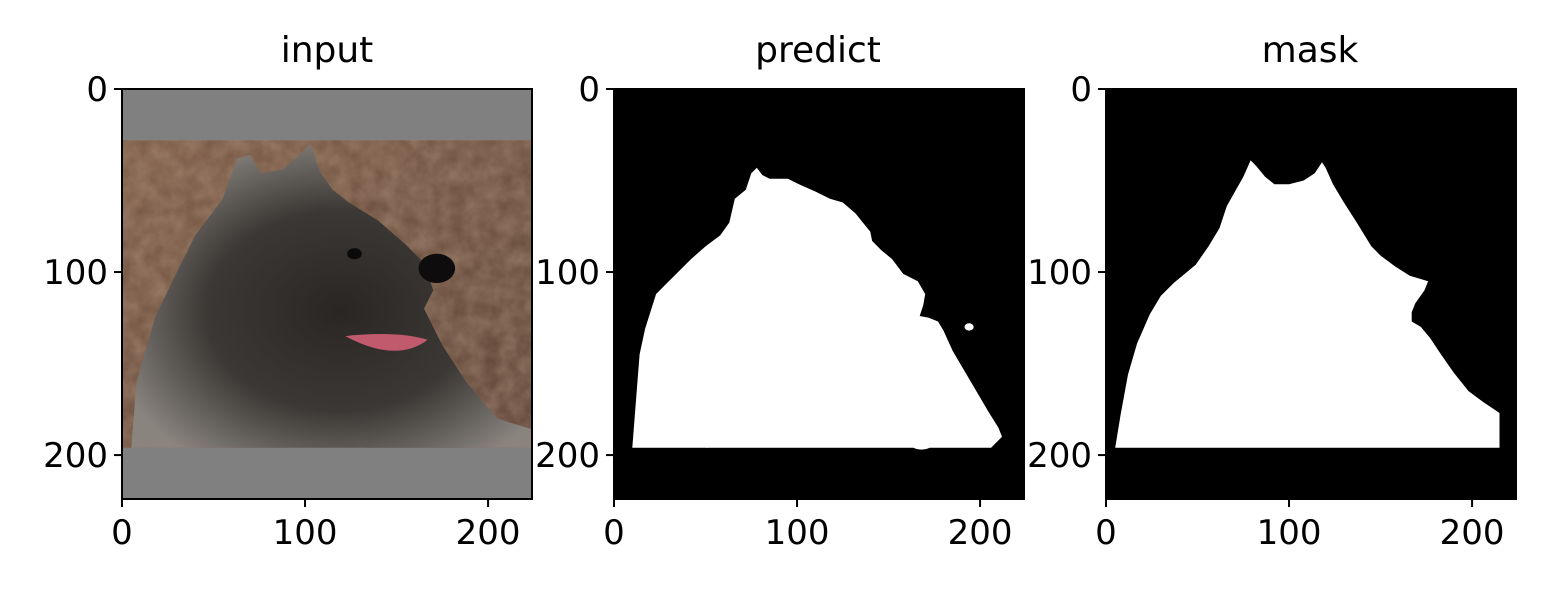  What do you see at coordinates (327, 50) in the screenshot?
I see `panel-title: input` at bounding box center [327, 50].